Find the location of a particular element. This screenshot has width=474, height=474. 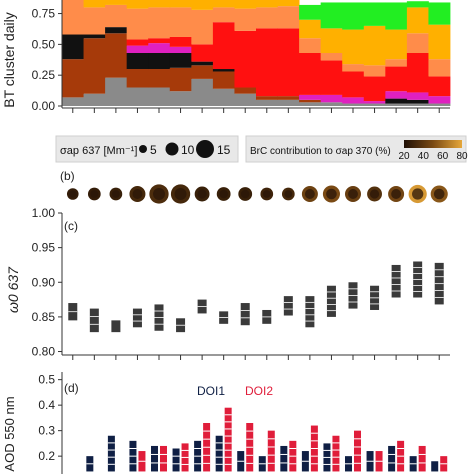

panel-d-ytick-label: 0.2 is located at coordinates (46, 456).